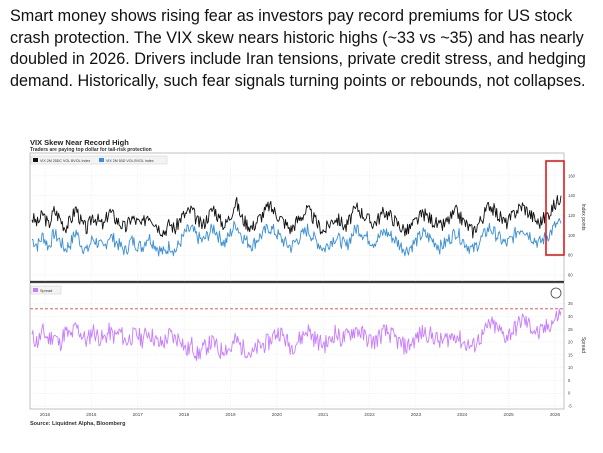 The image size is (603, 453). What do you see at coordinates (416, 414) in the screenshot?
I see `x-tick-label: 2023` at bounding box center [416, 414].